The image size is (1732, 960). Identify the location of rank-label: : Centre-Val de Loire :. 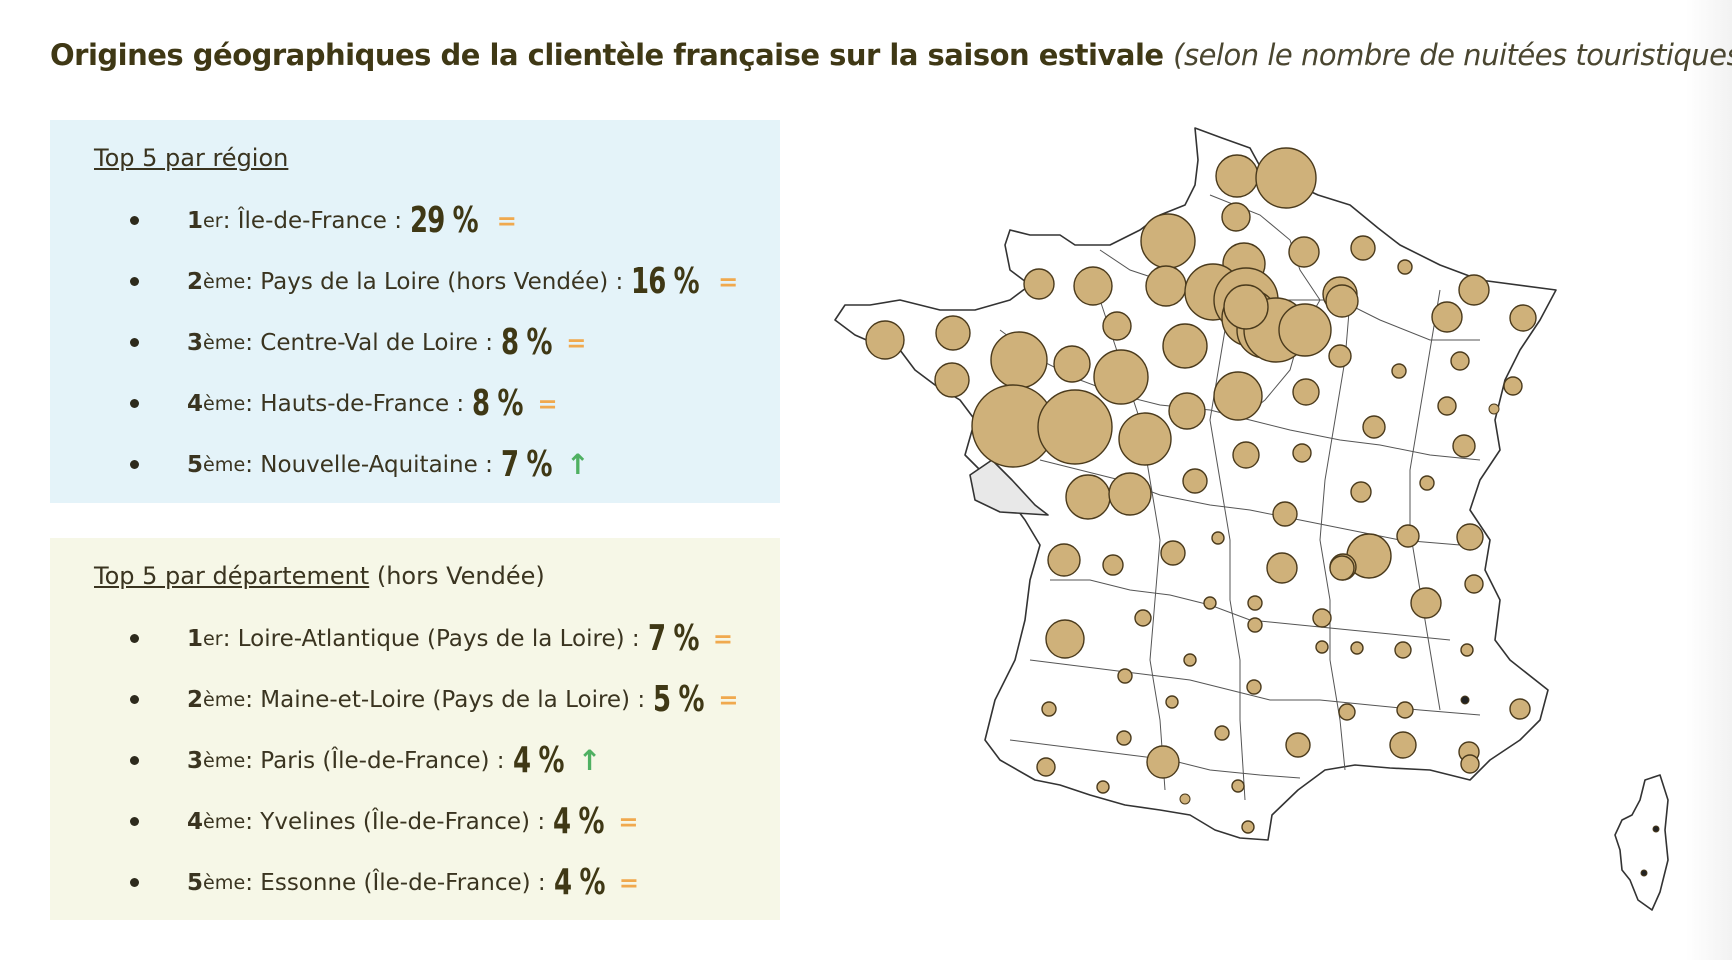
(369, 342).